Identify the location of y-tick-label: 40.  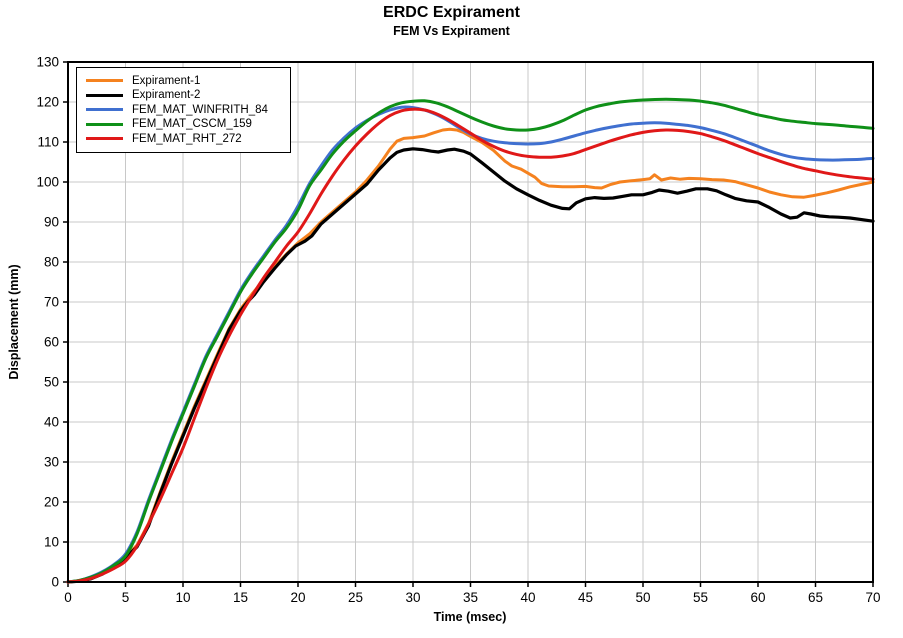
(51, 422).